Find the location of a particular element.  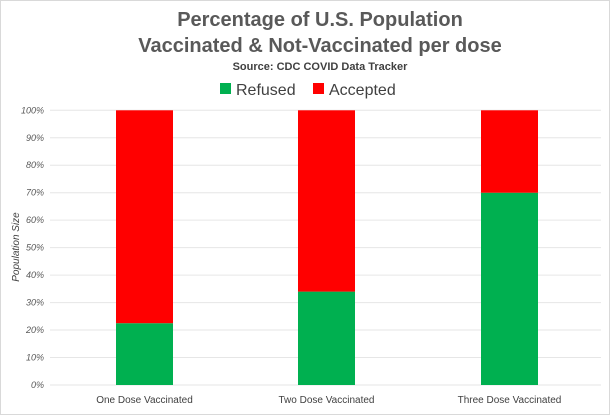

y-tick-label: 60% is located at coordinates (35, 220).